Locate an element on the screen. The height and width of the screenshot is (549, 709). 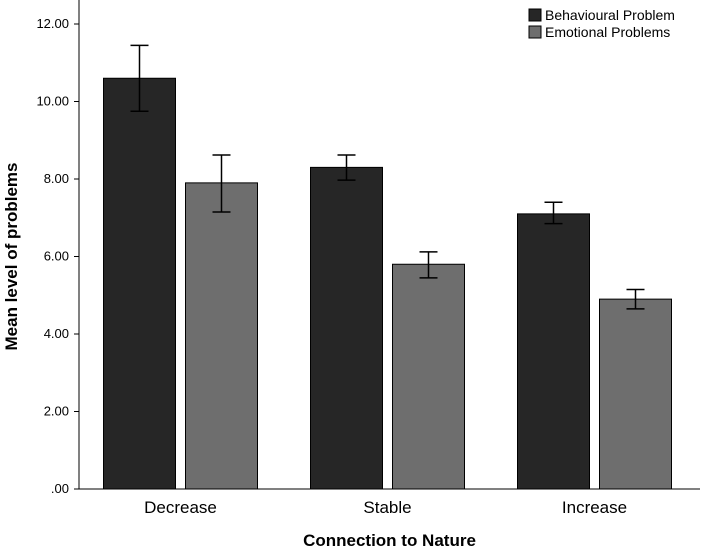
x-tick-label: Stable is located at coordinates (387, 507).